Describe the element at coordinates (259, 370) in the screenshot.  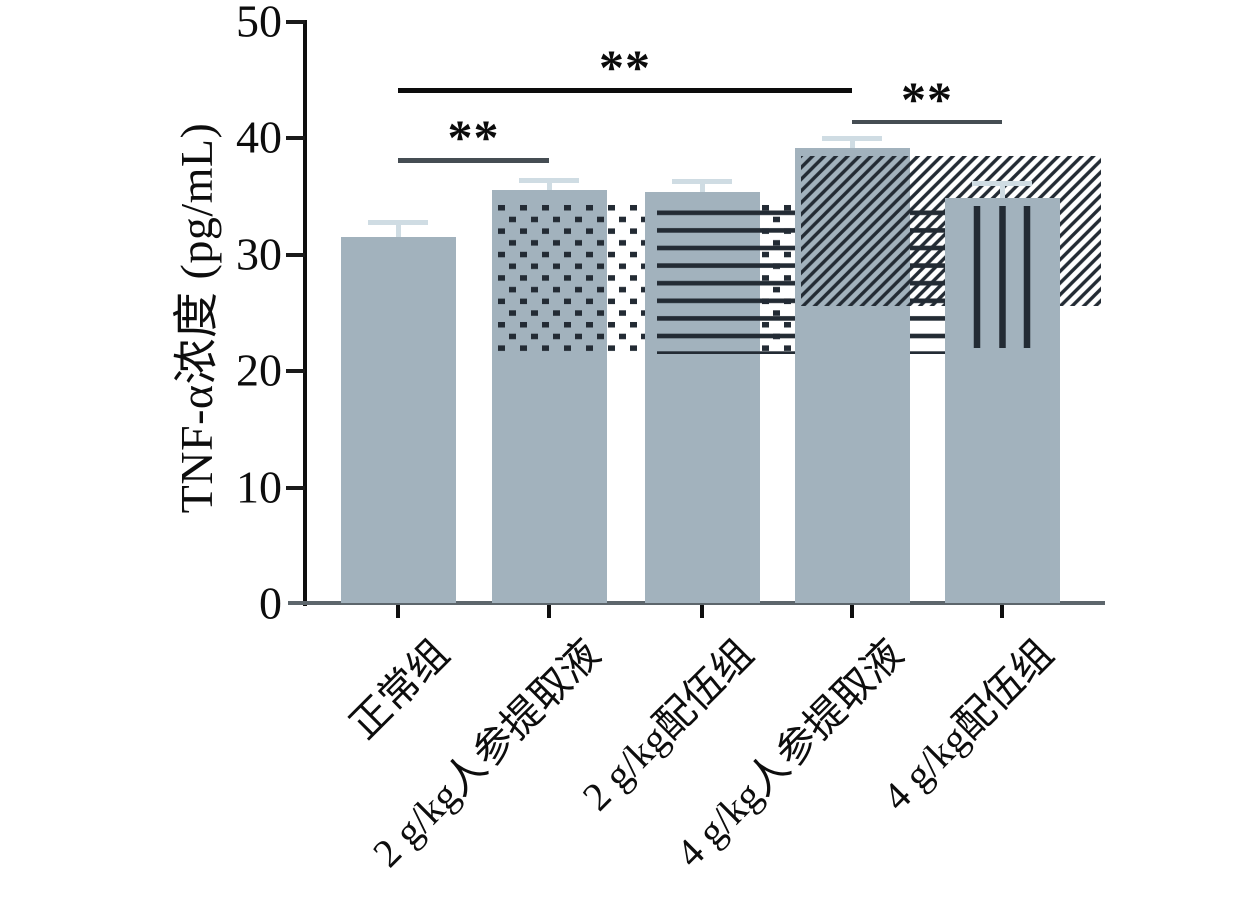
I see `y-tick-label: 20` at that location.